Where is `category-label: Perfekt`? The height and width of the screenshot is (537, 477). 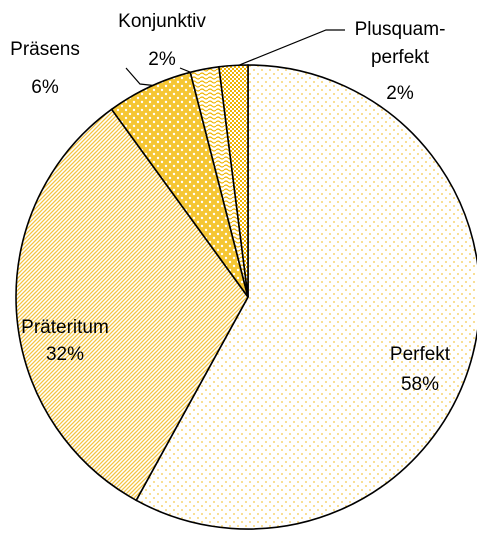
category-label: Perfekt is located at coordinates (420, 354).